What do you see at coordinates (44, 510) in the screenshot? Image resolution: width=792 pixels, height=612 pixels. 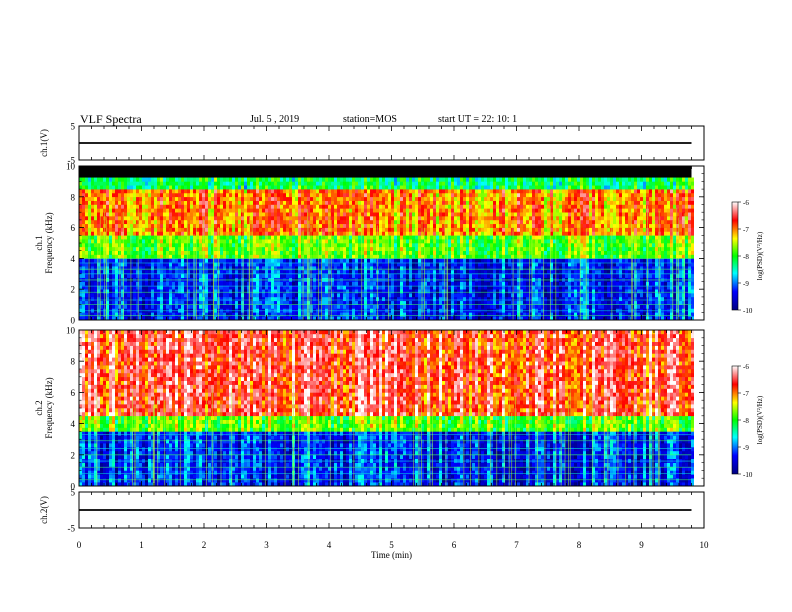 I see `ylabel-3: ch.2(V)` at bounding box center [44, 510].